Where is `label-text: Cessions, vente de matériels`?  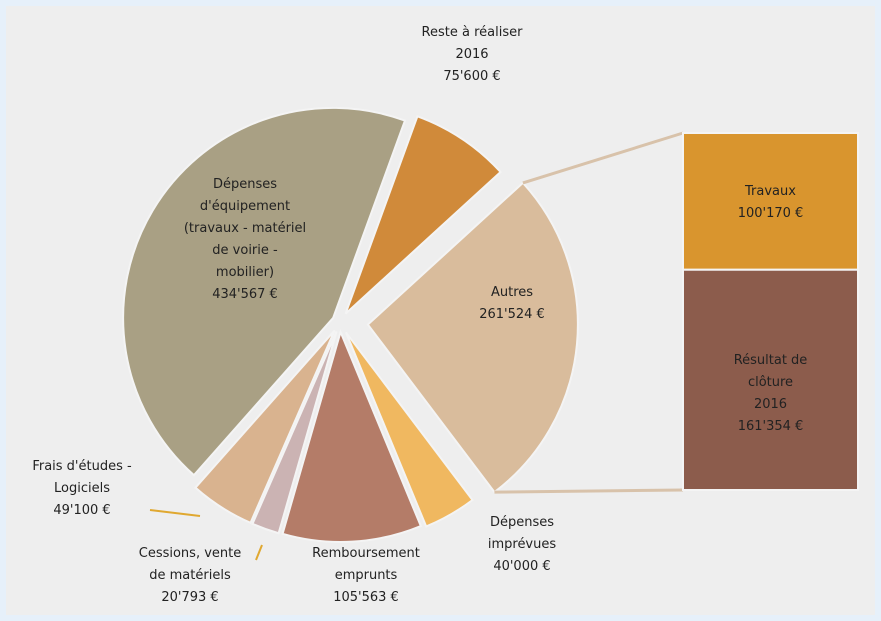
label-text: Cessions, vente de matériels is located at coordinates (190, 564).